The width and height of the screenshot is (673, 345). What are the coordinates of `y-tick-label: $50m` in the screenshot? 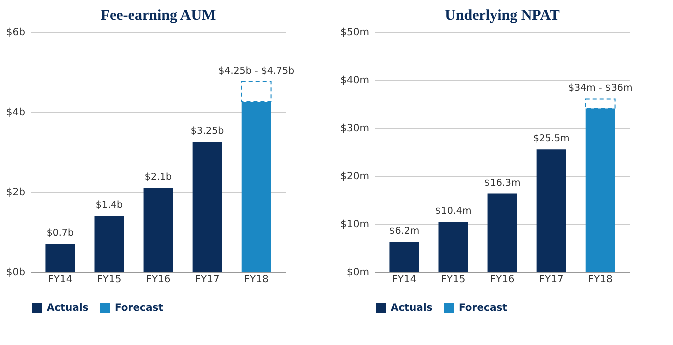 It's located at (355, 33).